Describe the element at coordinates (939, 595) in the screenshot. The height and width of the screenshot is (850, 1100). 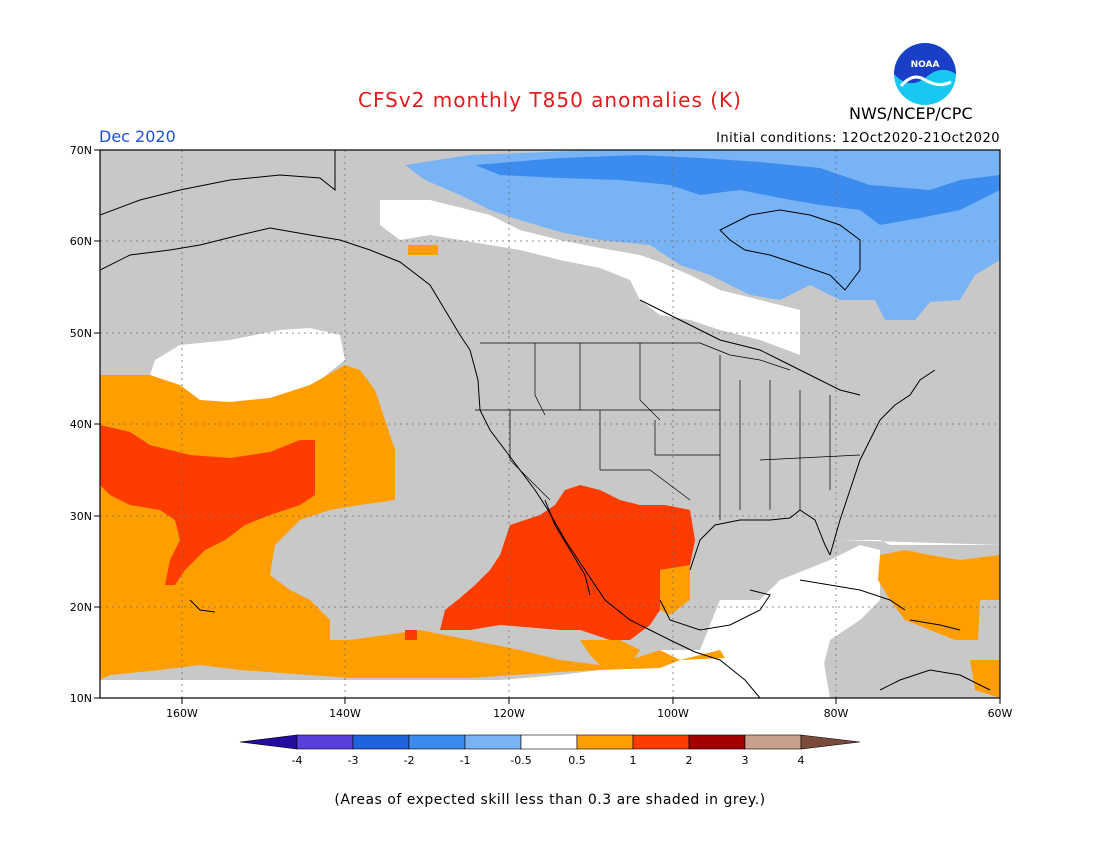
I see `caribbean-warm-region` at that location.